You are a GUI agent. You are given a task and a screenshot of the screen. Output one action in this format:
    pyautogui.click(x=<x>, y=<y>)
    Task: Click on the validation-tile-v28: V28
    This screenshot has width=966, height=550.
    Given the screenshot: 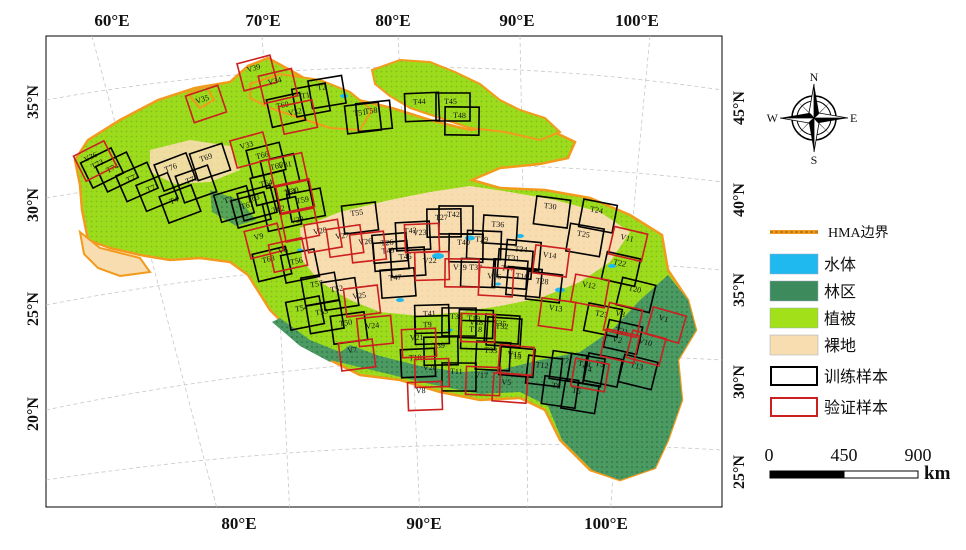 What is the action you would take?
    pyautogui.click(x=323, y=236)
    